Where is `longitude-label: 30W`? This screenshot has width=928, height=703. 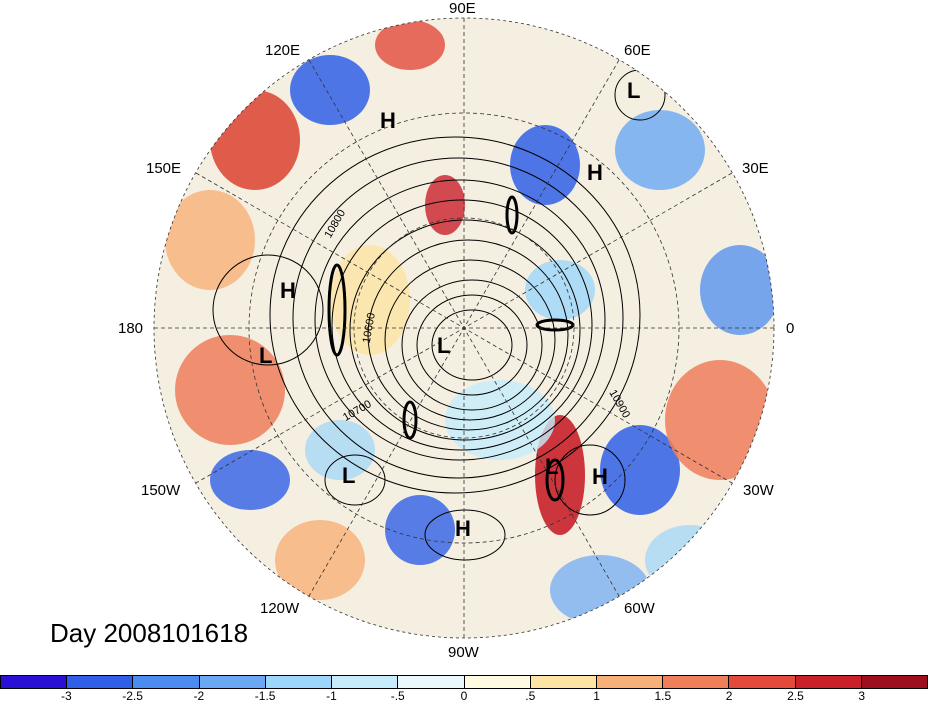
longitude-label: 30W is located at coordinates (758, 490).